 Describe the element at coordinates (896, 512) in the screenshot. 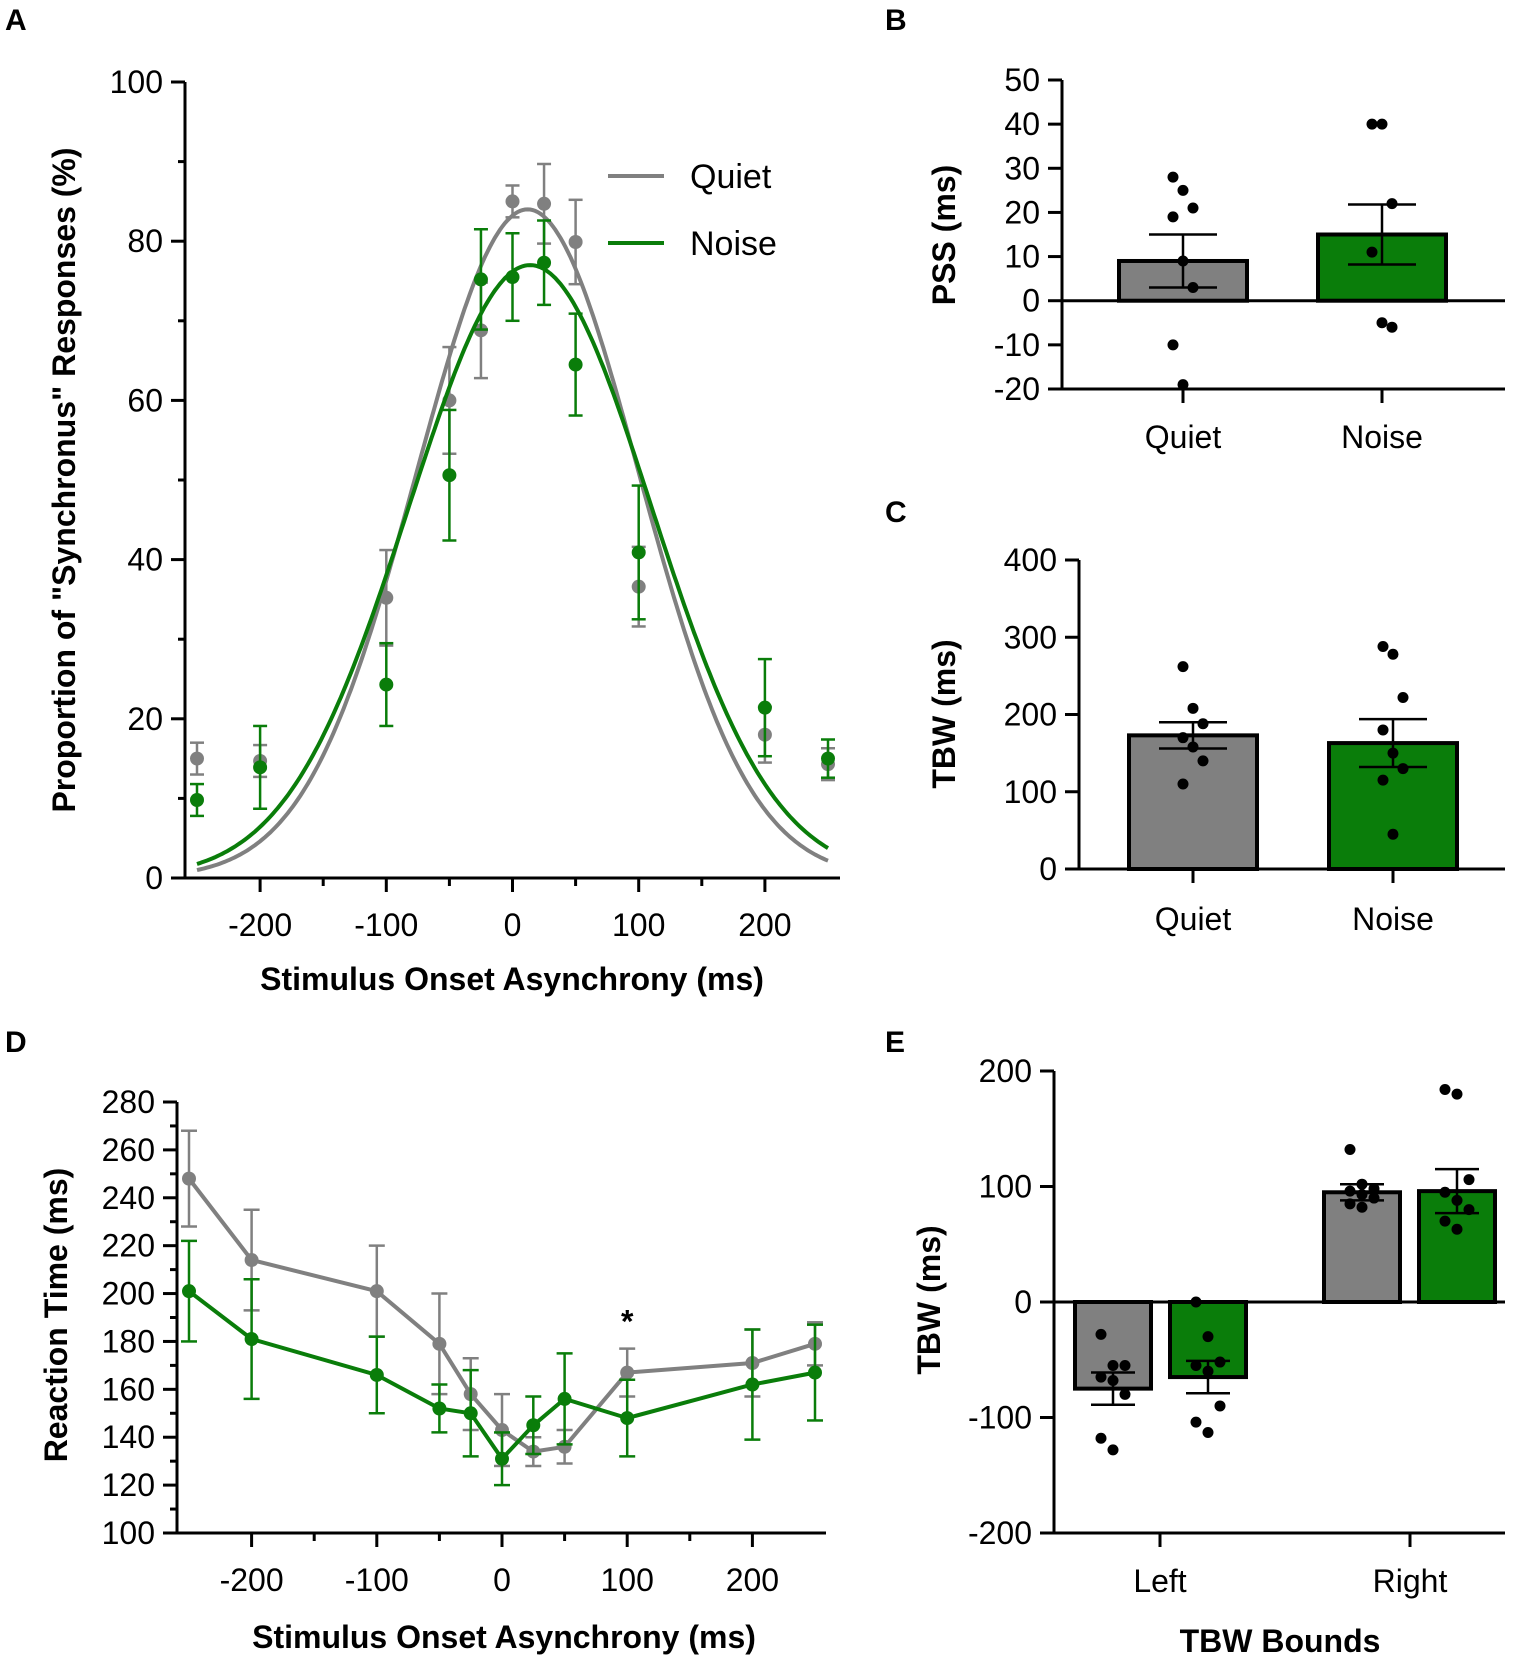

I see `panel-label-c: C` at that location.